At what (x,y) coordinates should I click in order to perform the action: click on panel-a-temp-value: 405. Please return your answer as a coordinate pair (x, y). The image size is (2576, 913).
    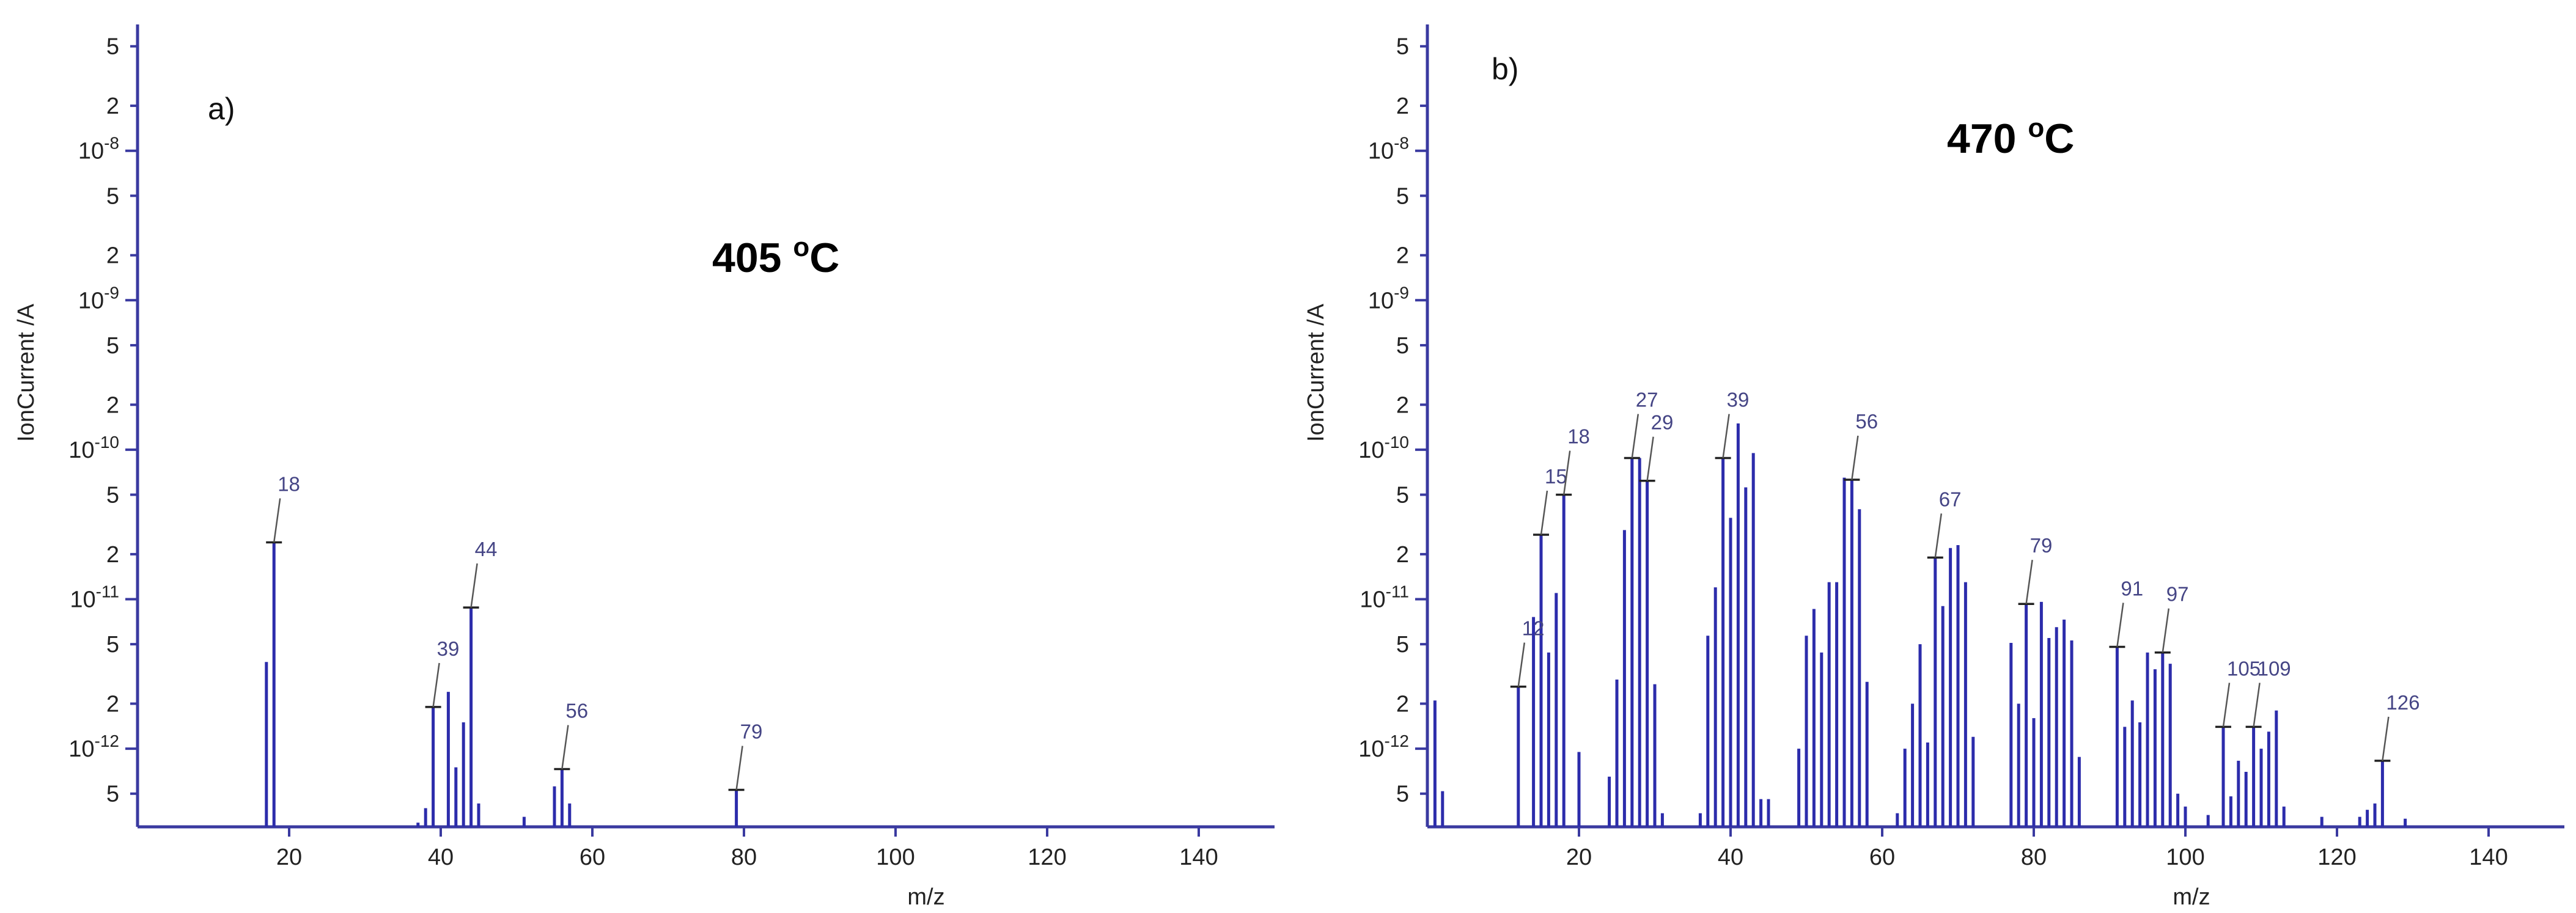
    Looking at the image, I should click on (752, 258).